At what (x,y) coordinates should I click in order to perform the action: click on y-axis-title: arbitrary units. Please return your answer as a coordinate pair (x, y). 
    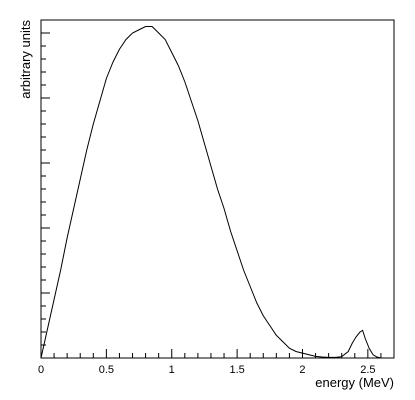
    Looking at the image, I should click on (25, 59).